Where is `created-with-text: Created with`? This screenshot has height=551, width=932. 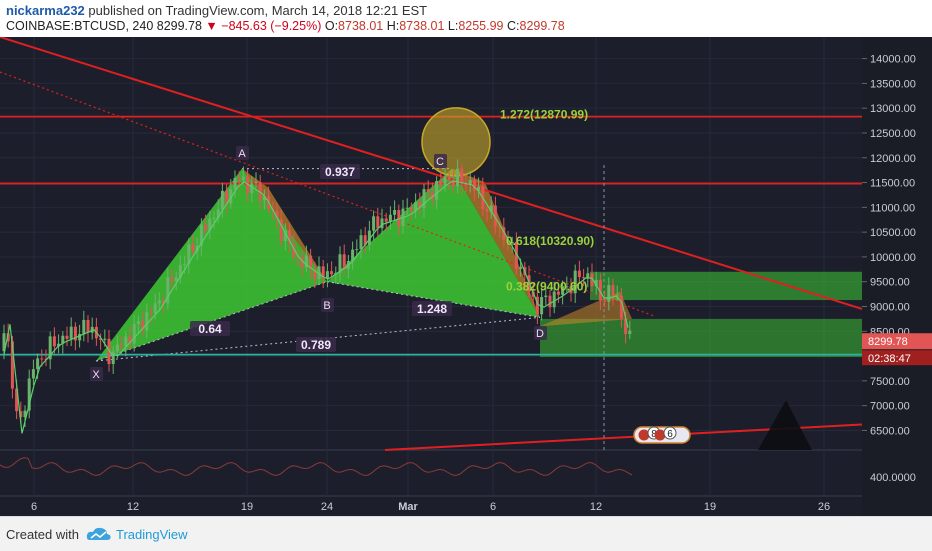
created-with-text: Created with is located at coordinates (42, 534).